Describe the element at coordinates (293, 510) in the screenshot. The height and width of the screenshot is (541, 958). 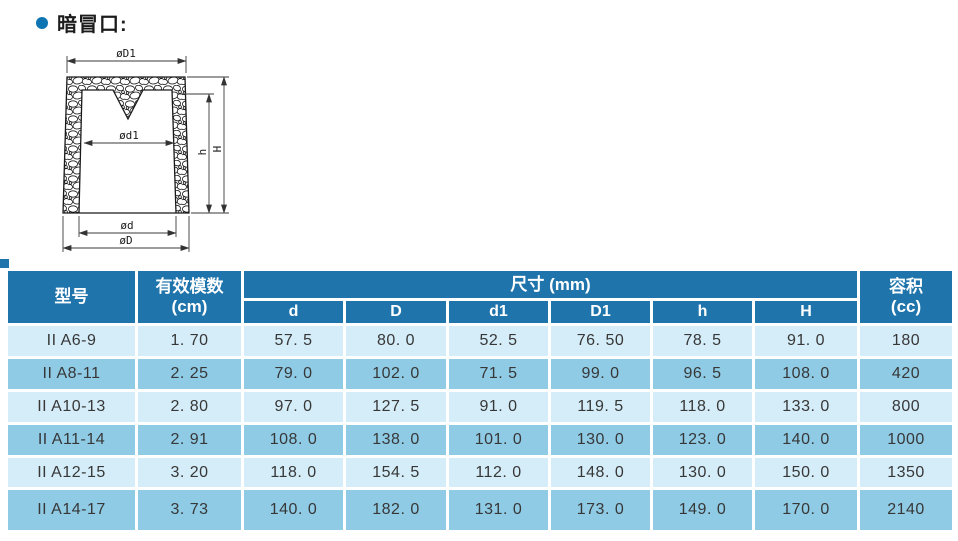
I see `dim-cell-d: 140. 0` at that location.